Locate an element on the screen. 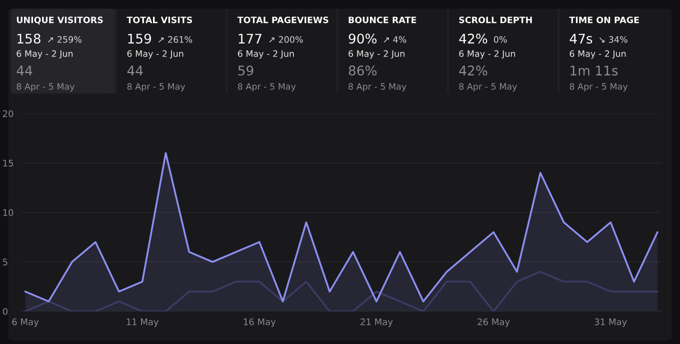 This screenshot has height=344, width=680. x-tick-label: 6 May is located at coordinates (25, 322).